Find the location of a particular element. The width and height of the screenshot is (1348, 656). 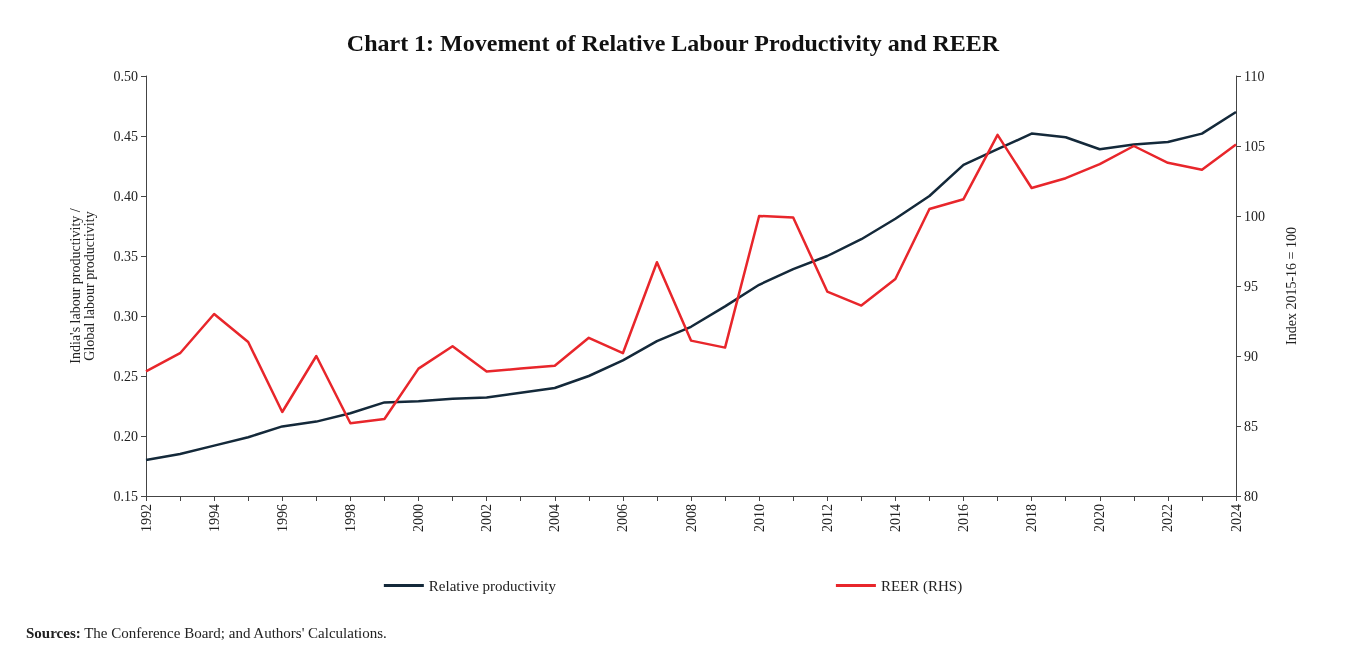

y2-tick-label: 110 is located at coordinates (1254, 76).